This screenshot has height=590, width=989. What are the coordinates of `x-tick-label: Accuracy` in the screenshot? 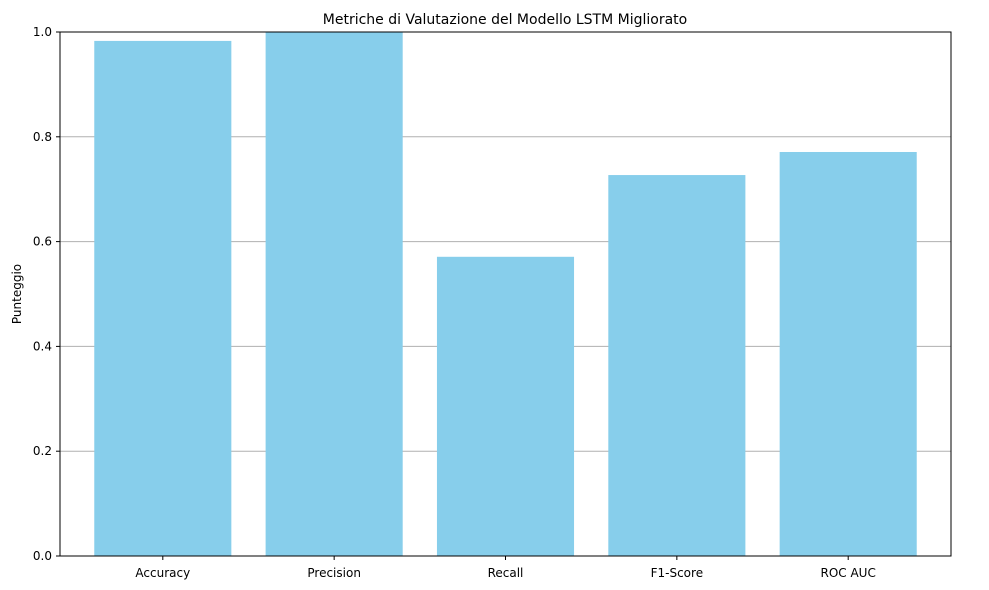 It's located at (162, 573).